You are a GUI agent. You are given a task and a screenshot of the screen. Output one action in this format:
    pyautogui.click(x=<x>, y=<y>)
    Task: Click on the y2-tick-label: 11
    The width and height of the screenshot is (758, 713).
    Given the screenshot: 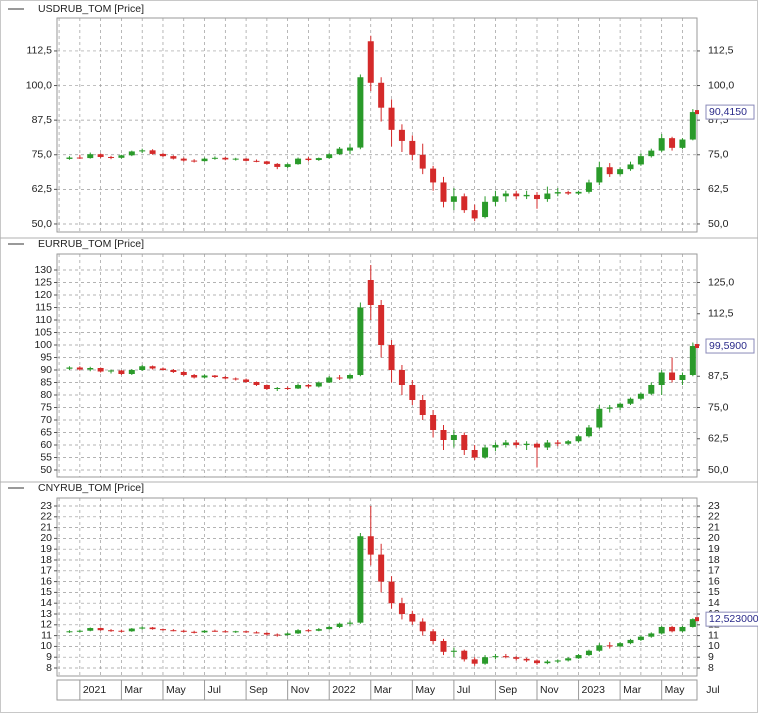 What is the action you would take?
    pyautogui.click(x=713, y=635)
    